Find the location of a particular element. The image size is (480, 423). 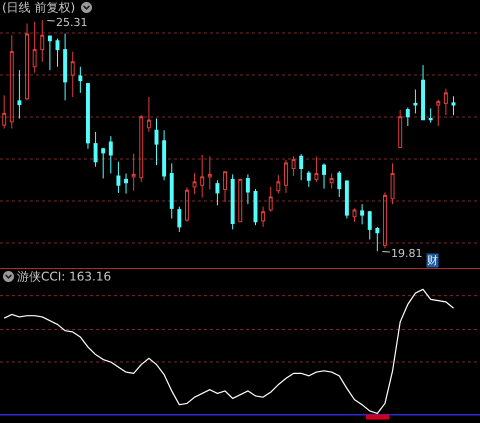

text: 财 is located at coordinates (432, 260).